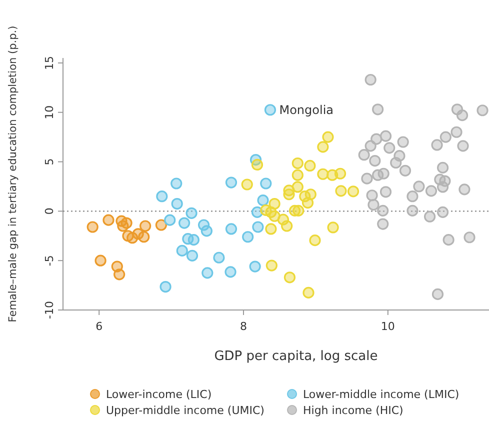 The height and width of the screenshot is (422, 489). What do you see at coordinates (49, 162) in the screenshot?
I see `y-tick-label: 5` at bounding box center [49, 162].